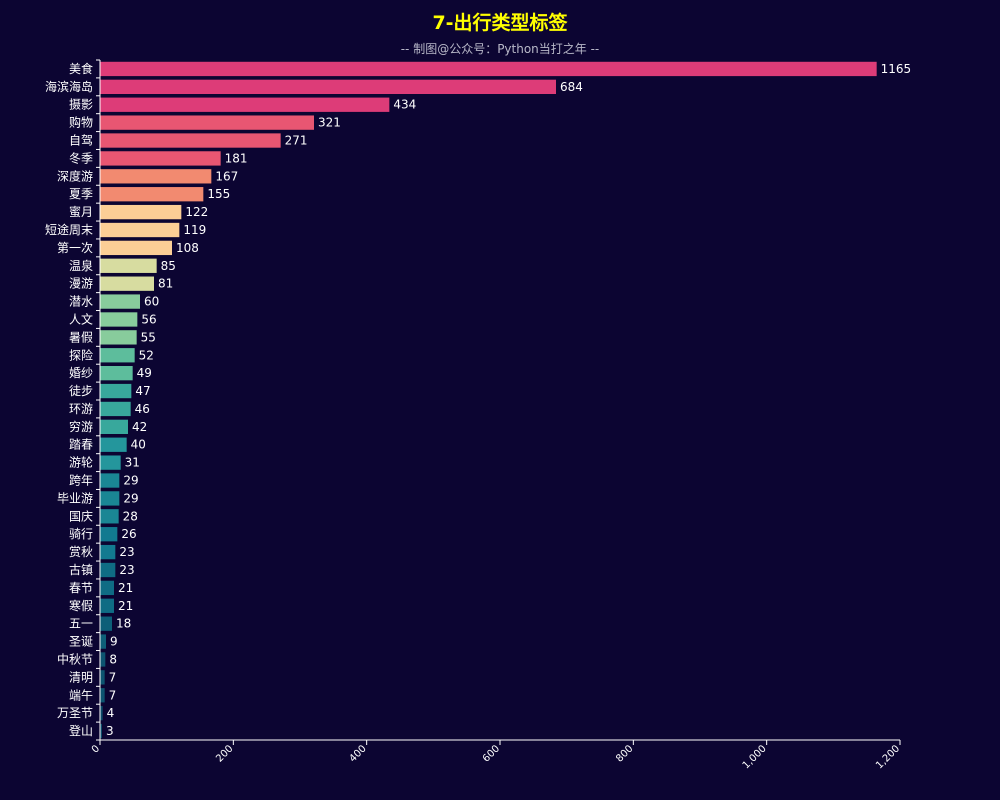  I want to click on value-label-30: 21, so click(125, 606).